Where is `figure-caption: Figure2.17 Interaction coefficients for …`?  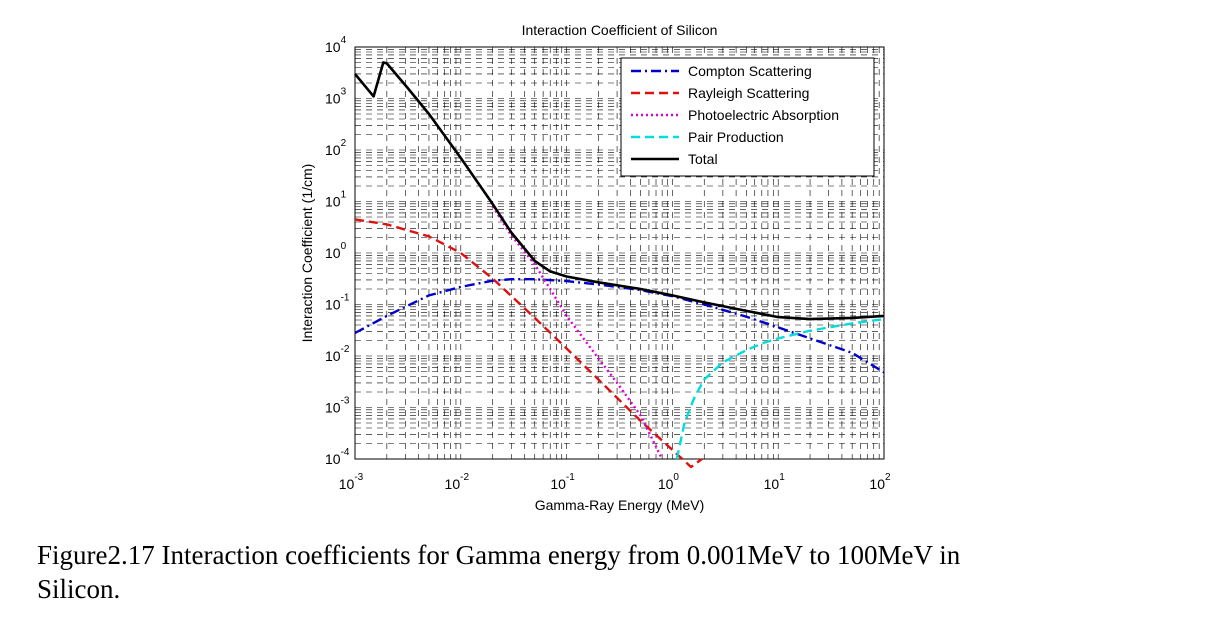
figure-caption: Figure2.17 Interaction coefficients for … is located at coordinates (612, 572).